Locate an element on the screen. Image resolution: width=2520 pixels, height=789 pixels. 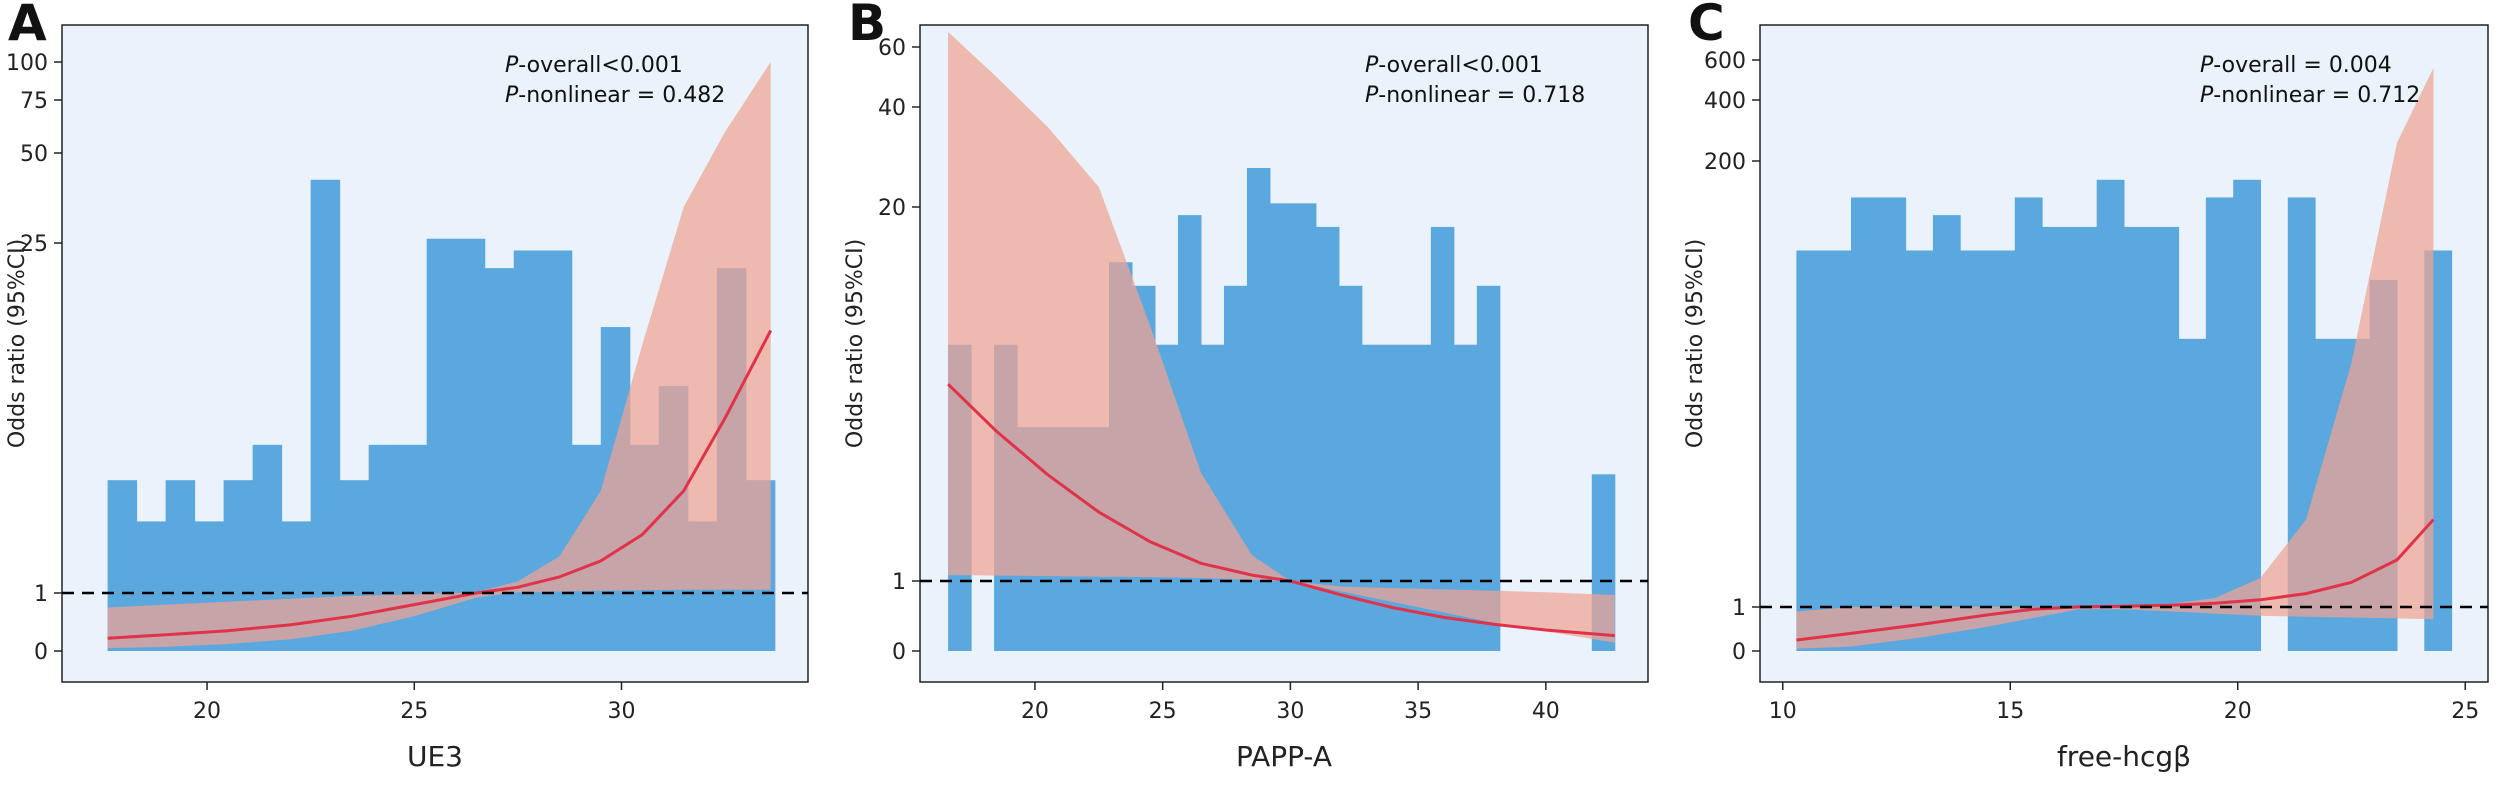
y-tick-label: 20 is located at coordinates (892, 208).